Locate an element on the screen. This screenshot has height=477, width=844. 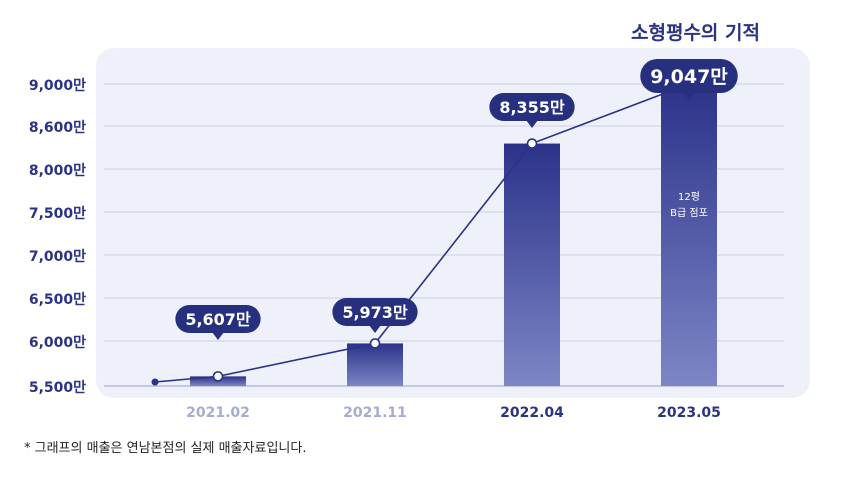
data-label: 5,973만 is located at coordinates (375, 312).